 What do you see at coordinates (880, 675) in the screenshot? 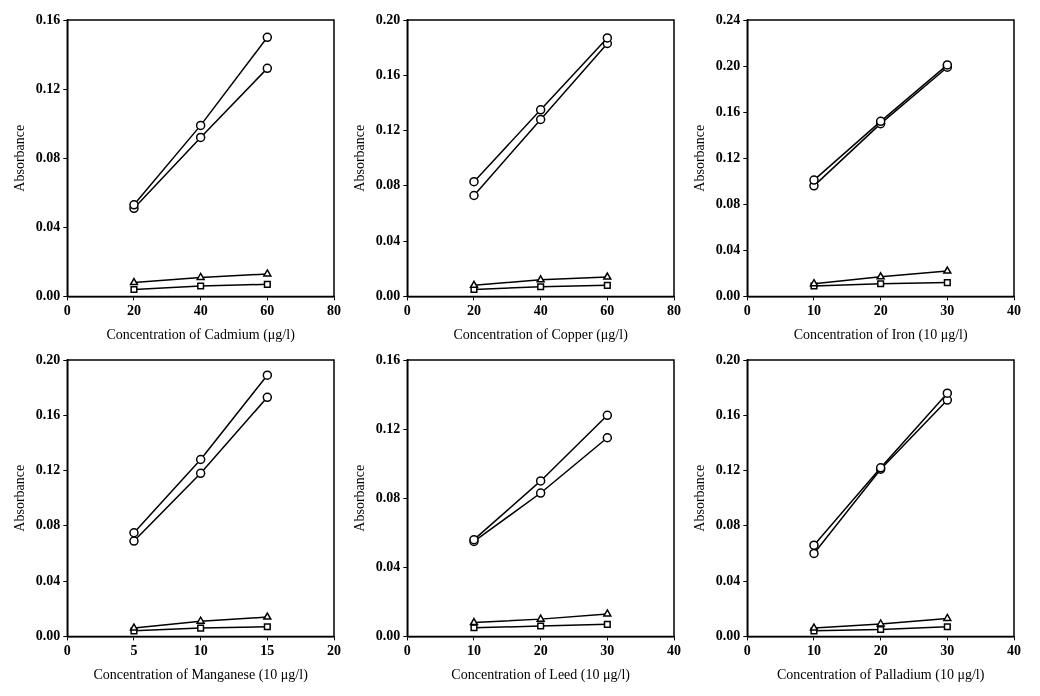
I see `x-axis-title: Concentration of Palladium (10 μg/l)` at bounding box center [880, 675].